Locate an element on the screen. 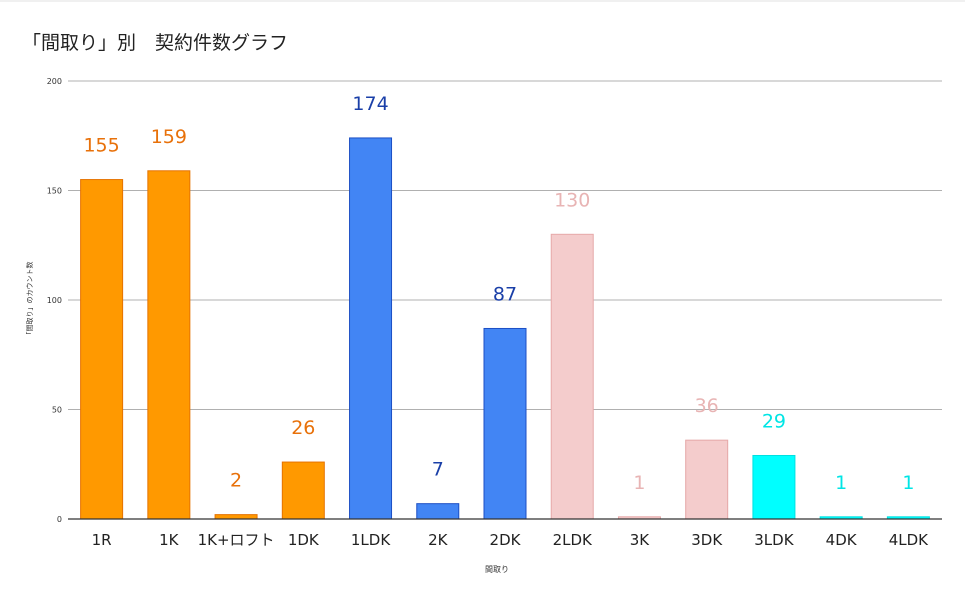 The height and width of the screenshot is (600, 965). x-tick-label: 1K+ロフト is located at coordinates (236, 540).